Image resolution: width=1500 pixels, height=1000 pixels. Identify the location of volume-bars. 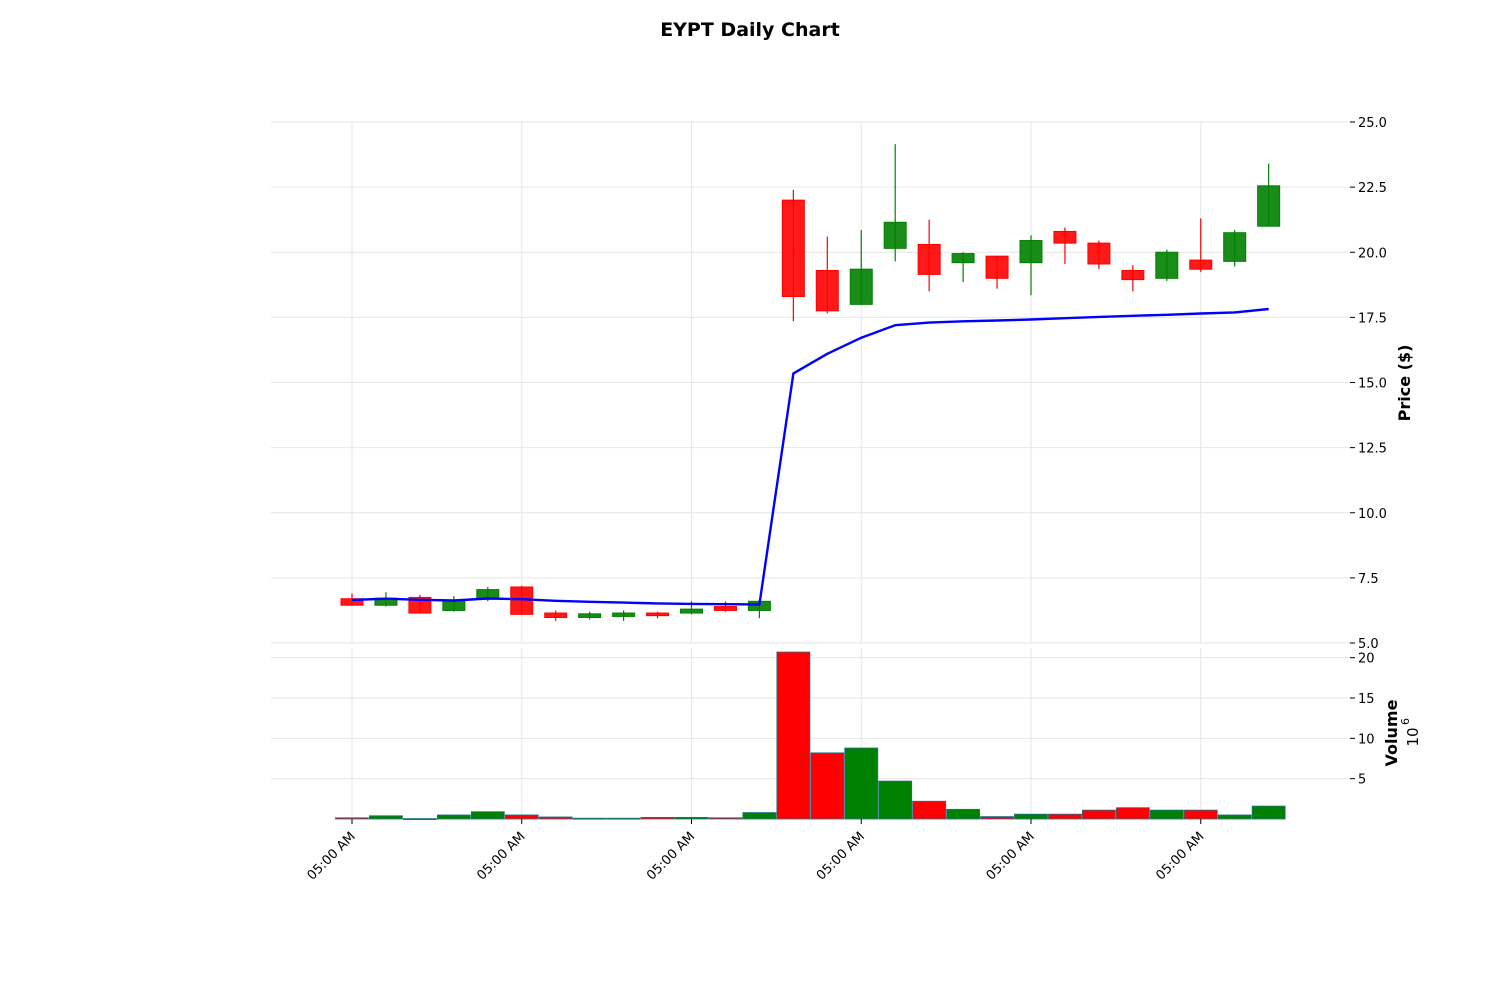
(810, 735).